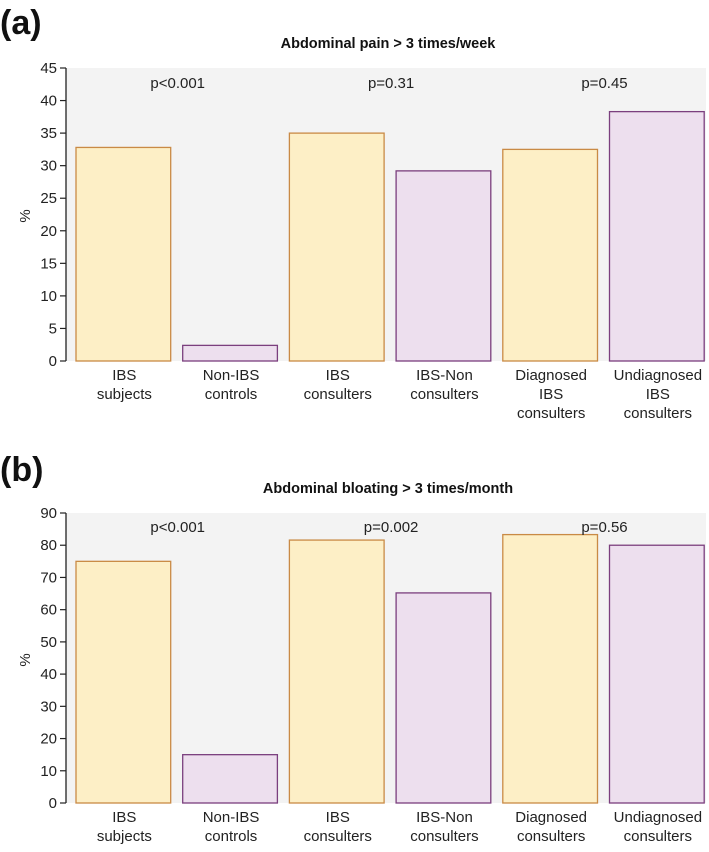  I want to click on panel-letter: (b), so click(21, 470).